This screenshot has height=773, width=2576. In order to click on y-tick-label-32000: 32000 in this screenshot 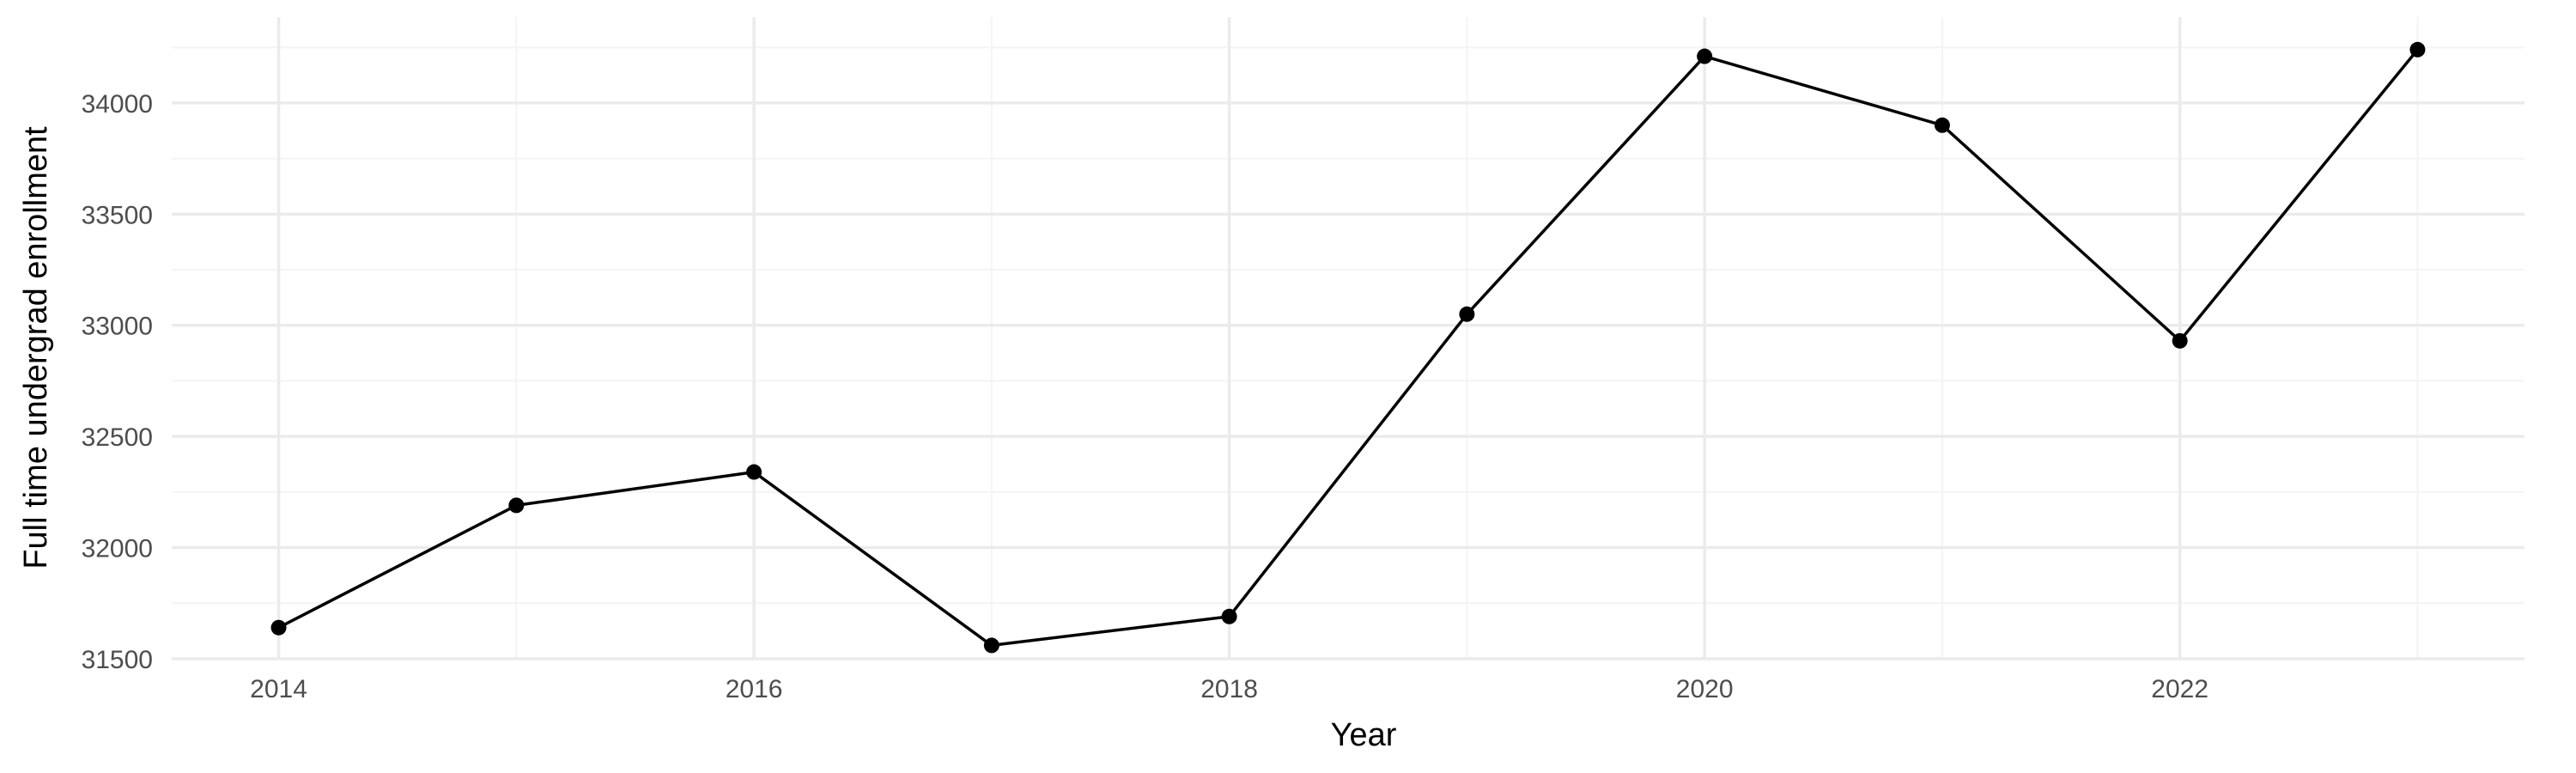, I will do `click(117, 549)`.